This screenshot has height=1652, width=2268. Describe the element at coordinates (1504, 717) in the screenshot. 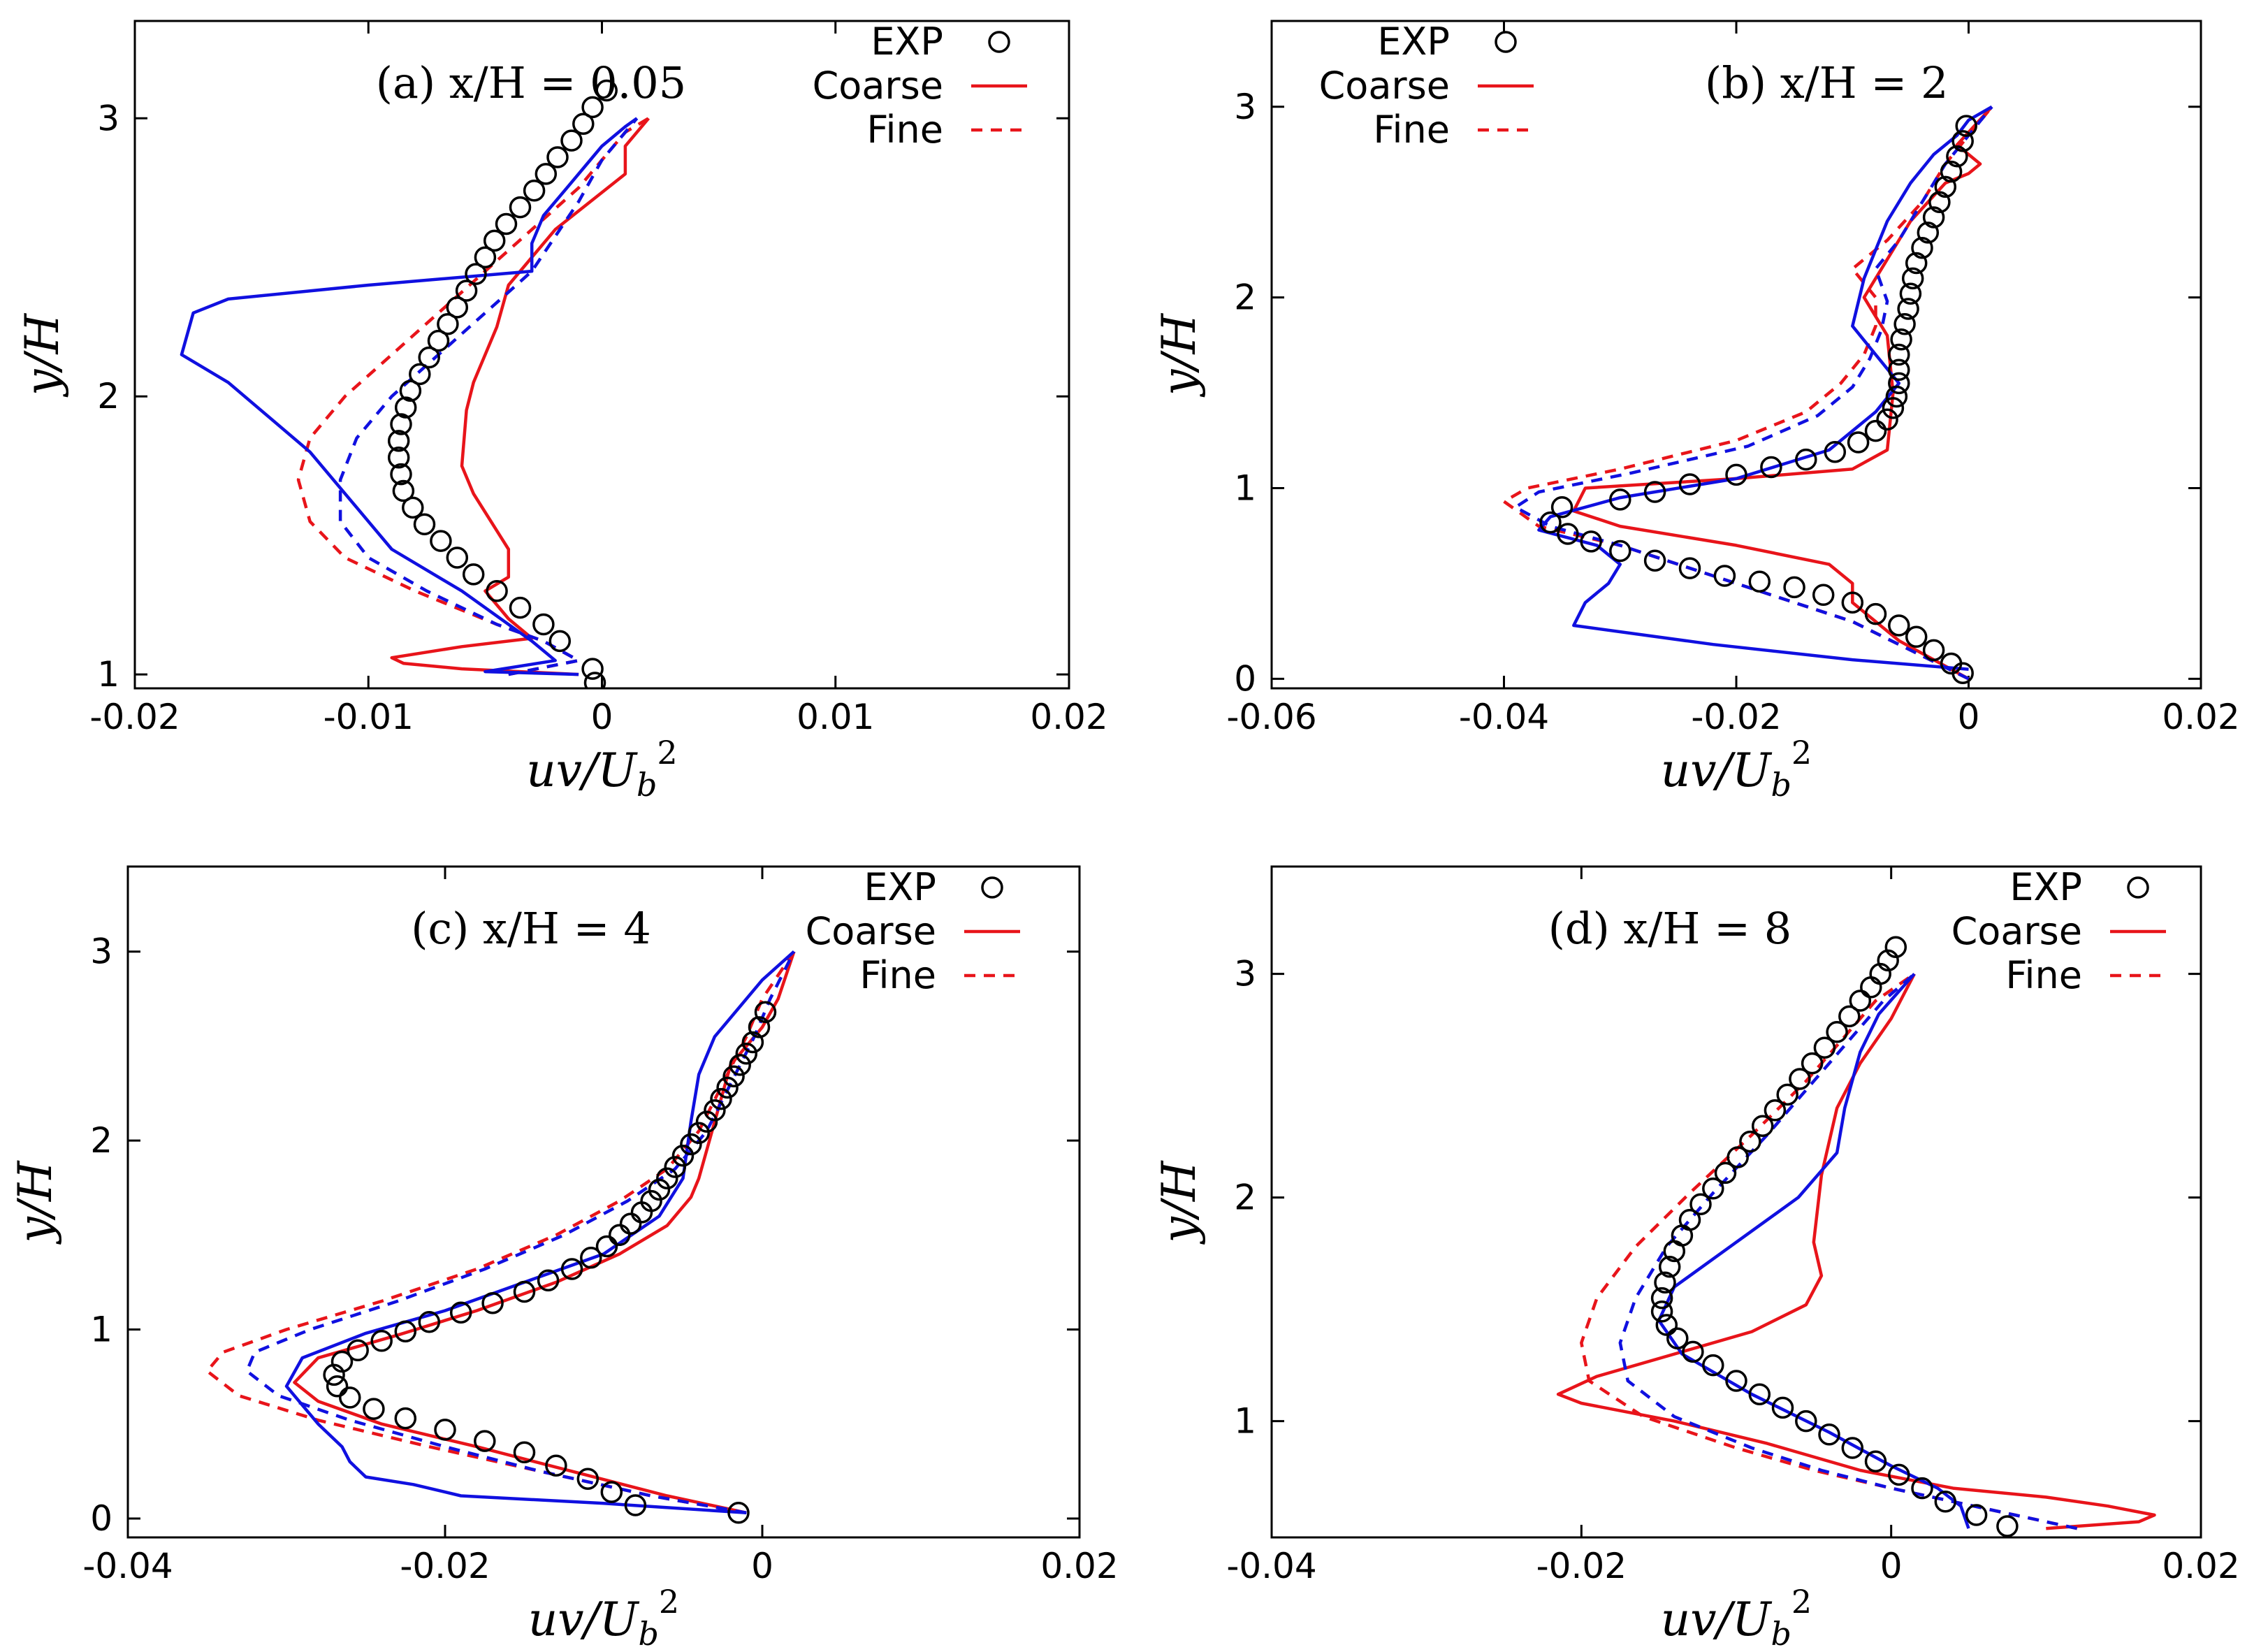

I see `x-tick-label: -0.04` at that location.